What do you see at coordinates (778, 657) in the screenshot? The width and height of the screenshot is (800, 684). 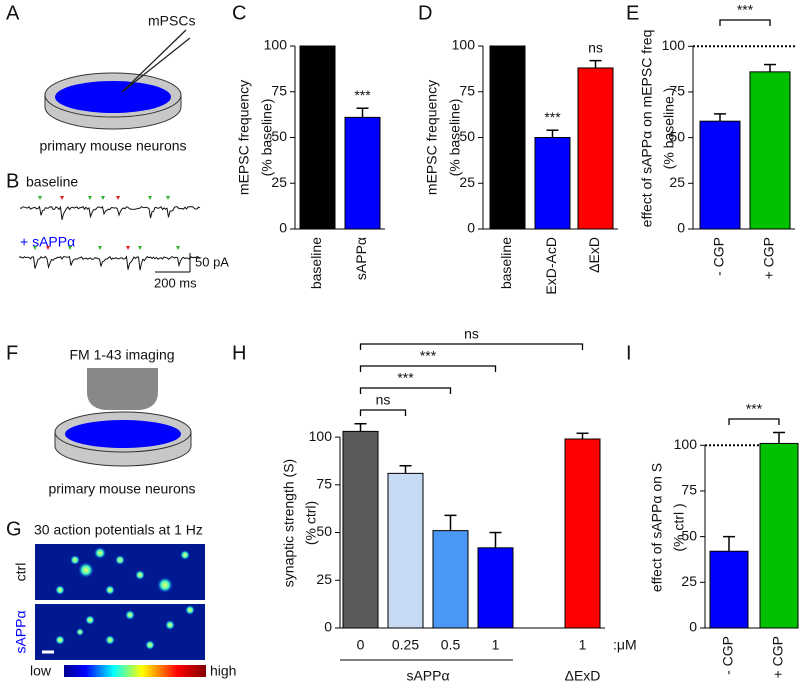 I see `x-tick-label: + CGP` at bounding box center [778, 657].